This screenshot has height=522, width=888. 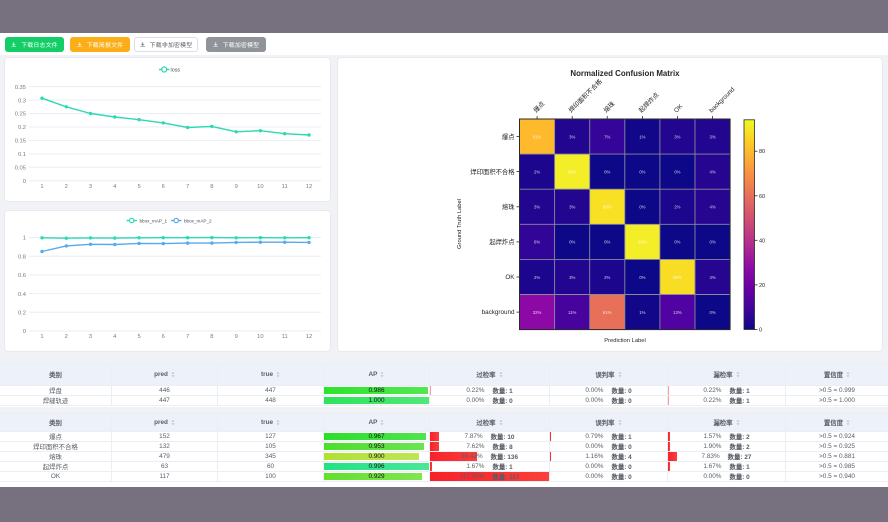 I want to click on svg-text: 11%, so click(x=572, y=312).